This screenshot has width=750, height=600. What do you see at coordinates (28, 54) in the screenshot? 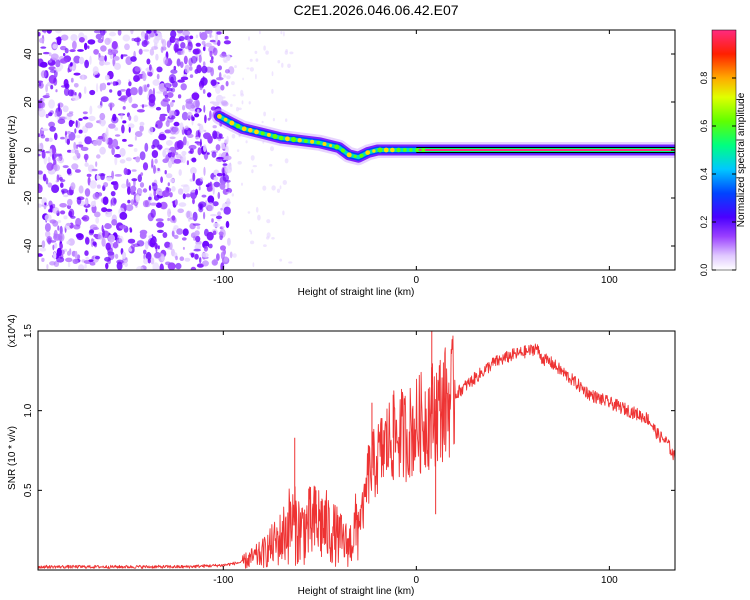
I see `y-tick-label: 40` at bounding box center [28, 54].